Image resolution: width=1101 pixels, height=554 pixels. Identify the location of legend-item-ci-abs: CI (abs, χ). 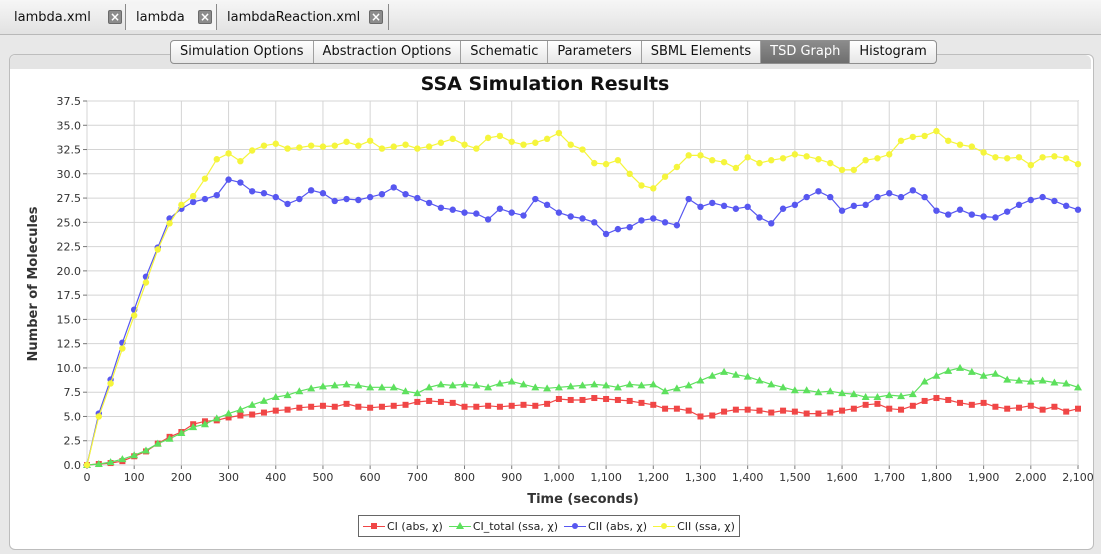
(403, 526).